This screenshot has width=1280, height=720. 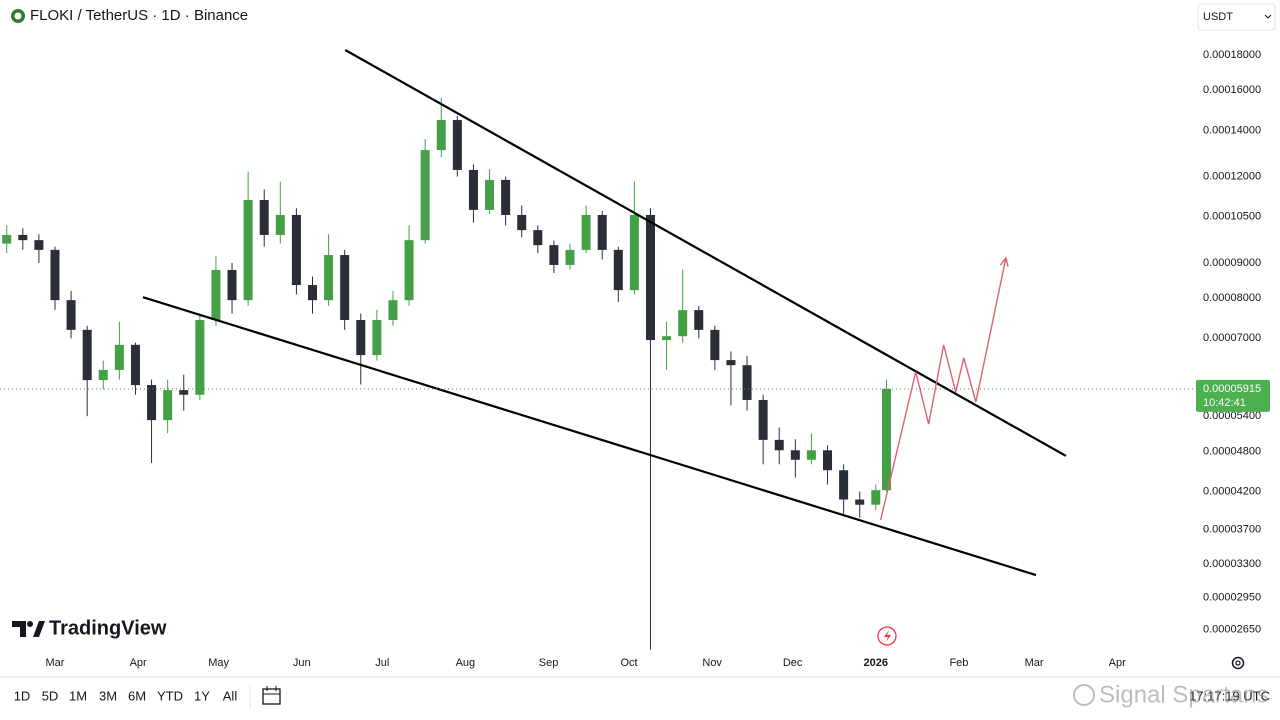 I want to click on x-tick-label: Jun, so click(x=302, y=663).